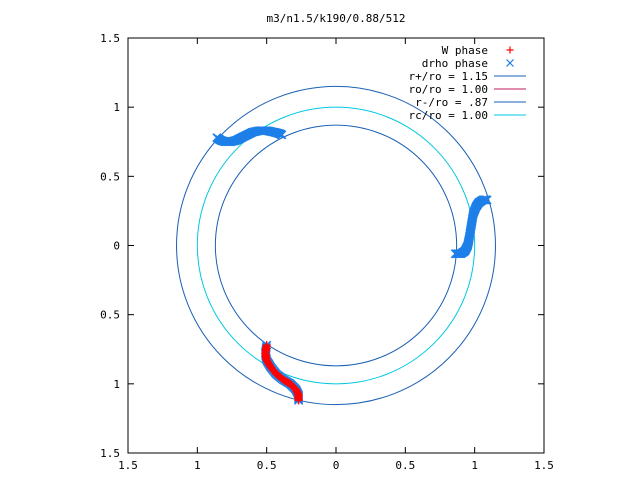 The height and width of the screenshot is (480, 640). Describe the element at coordinates (336, 465) in the screenshot. I see `x-tick-label: 0` at that location.